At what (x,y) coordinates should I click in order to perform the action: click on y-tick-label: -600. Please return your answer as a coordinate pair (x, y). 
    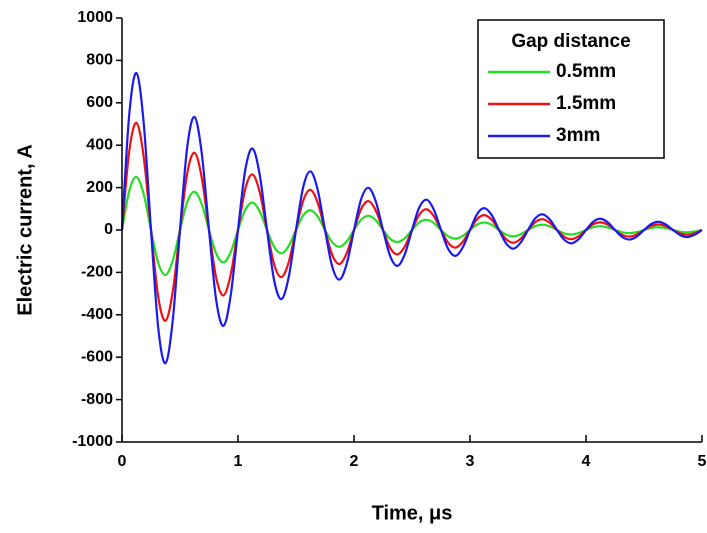
    Looking at the image, I should click on (97, 356).